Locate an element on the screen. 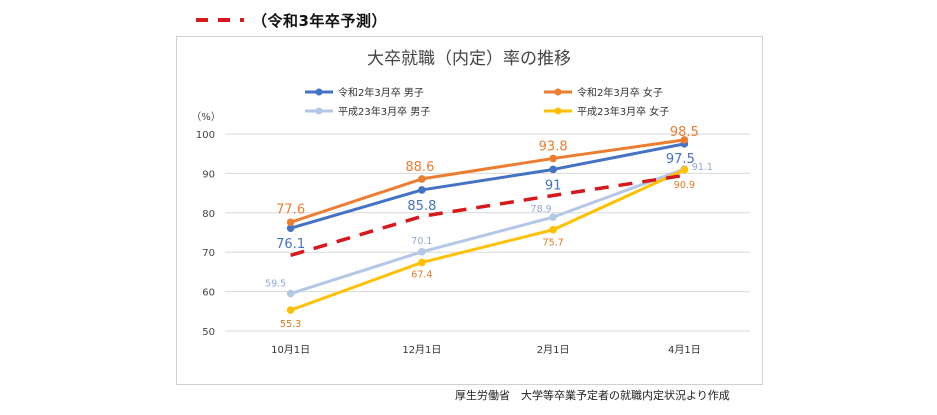 This screenshot has height=415, width=937. legend-label-0: 令和2年3月卒 男子 is located at coordinates (381, 92).